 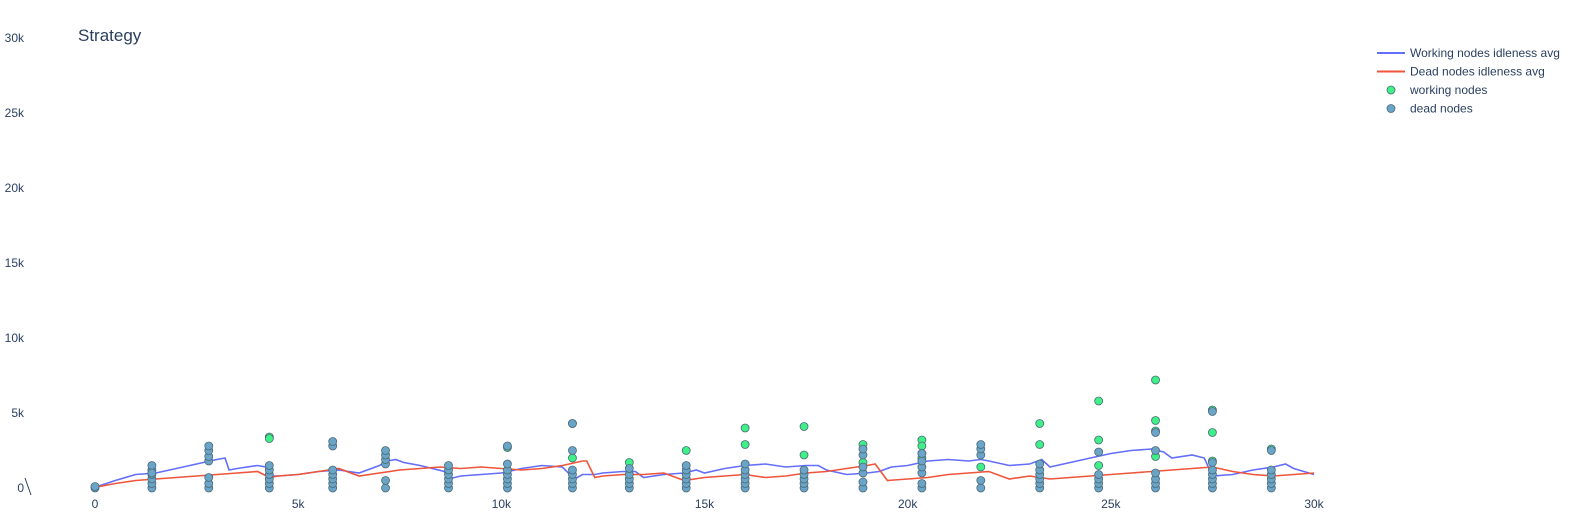 I want to click on y-tick-label: 15k, so click(x=15, y=263).